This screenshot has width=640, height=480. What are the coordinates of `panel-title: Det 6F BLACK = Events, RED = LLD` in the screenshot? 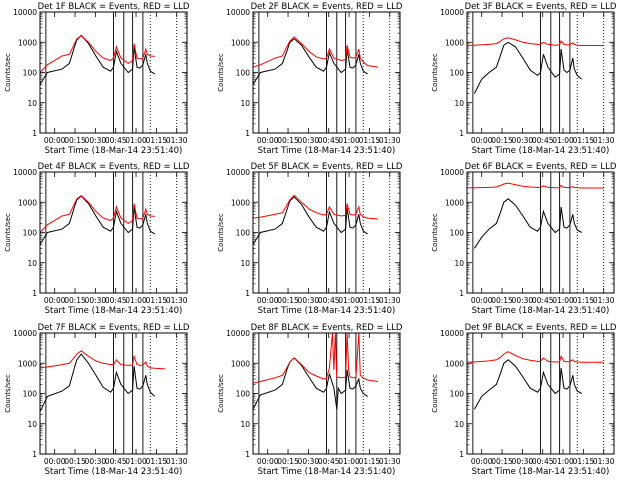 It's located at (541, 167).